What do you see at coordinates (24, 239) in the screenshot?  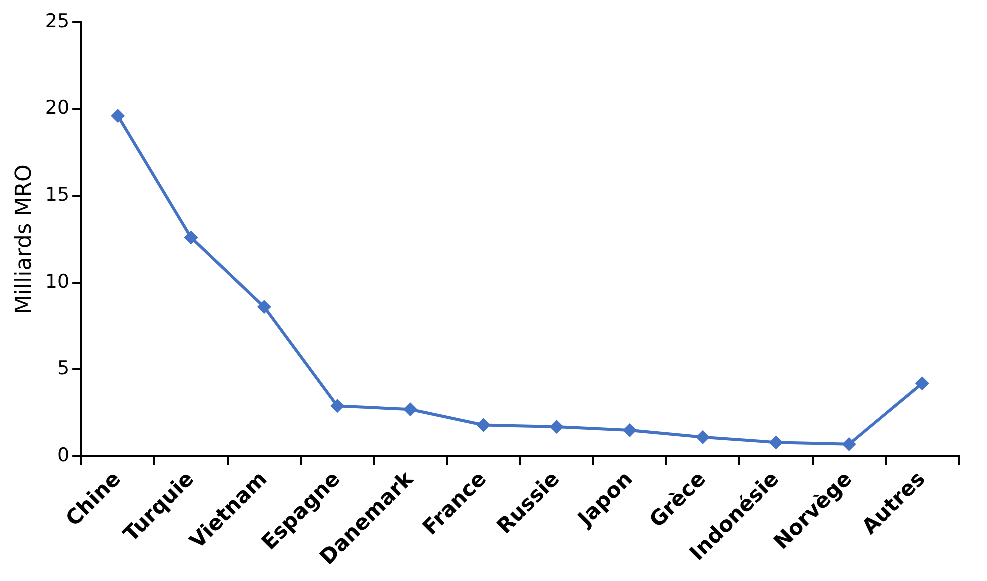 I see `y-axis-title: Milliards MRO` at bounding box center [24, 239].